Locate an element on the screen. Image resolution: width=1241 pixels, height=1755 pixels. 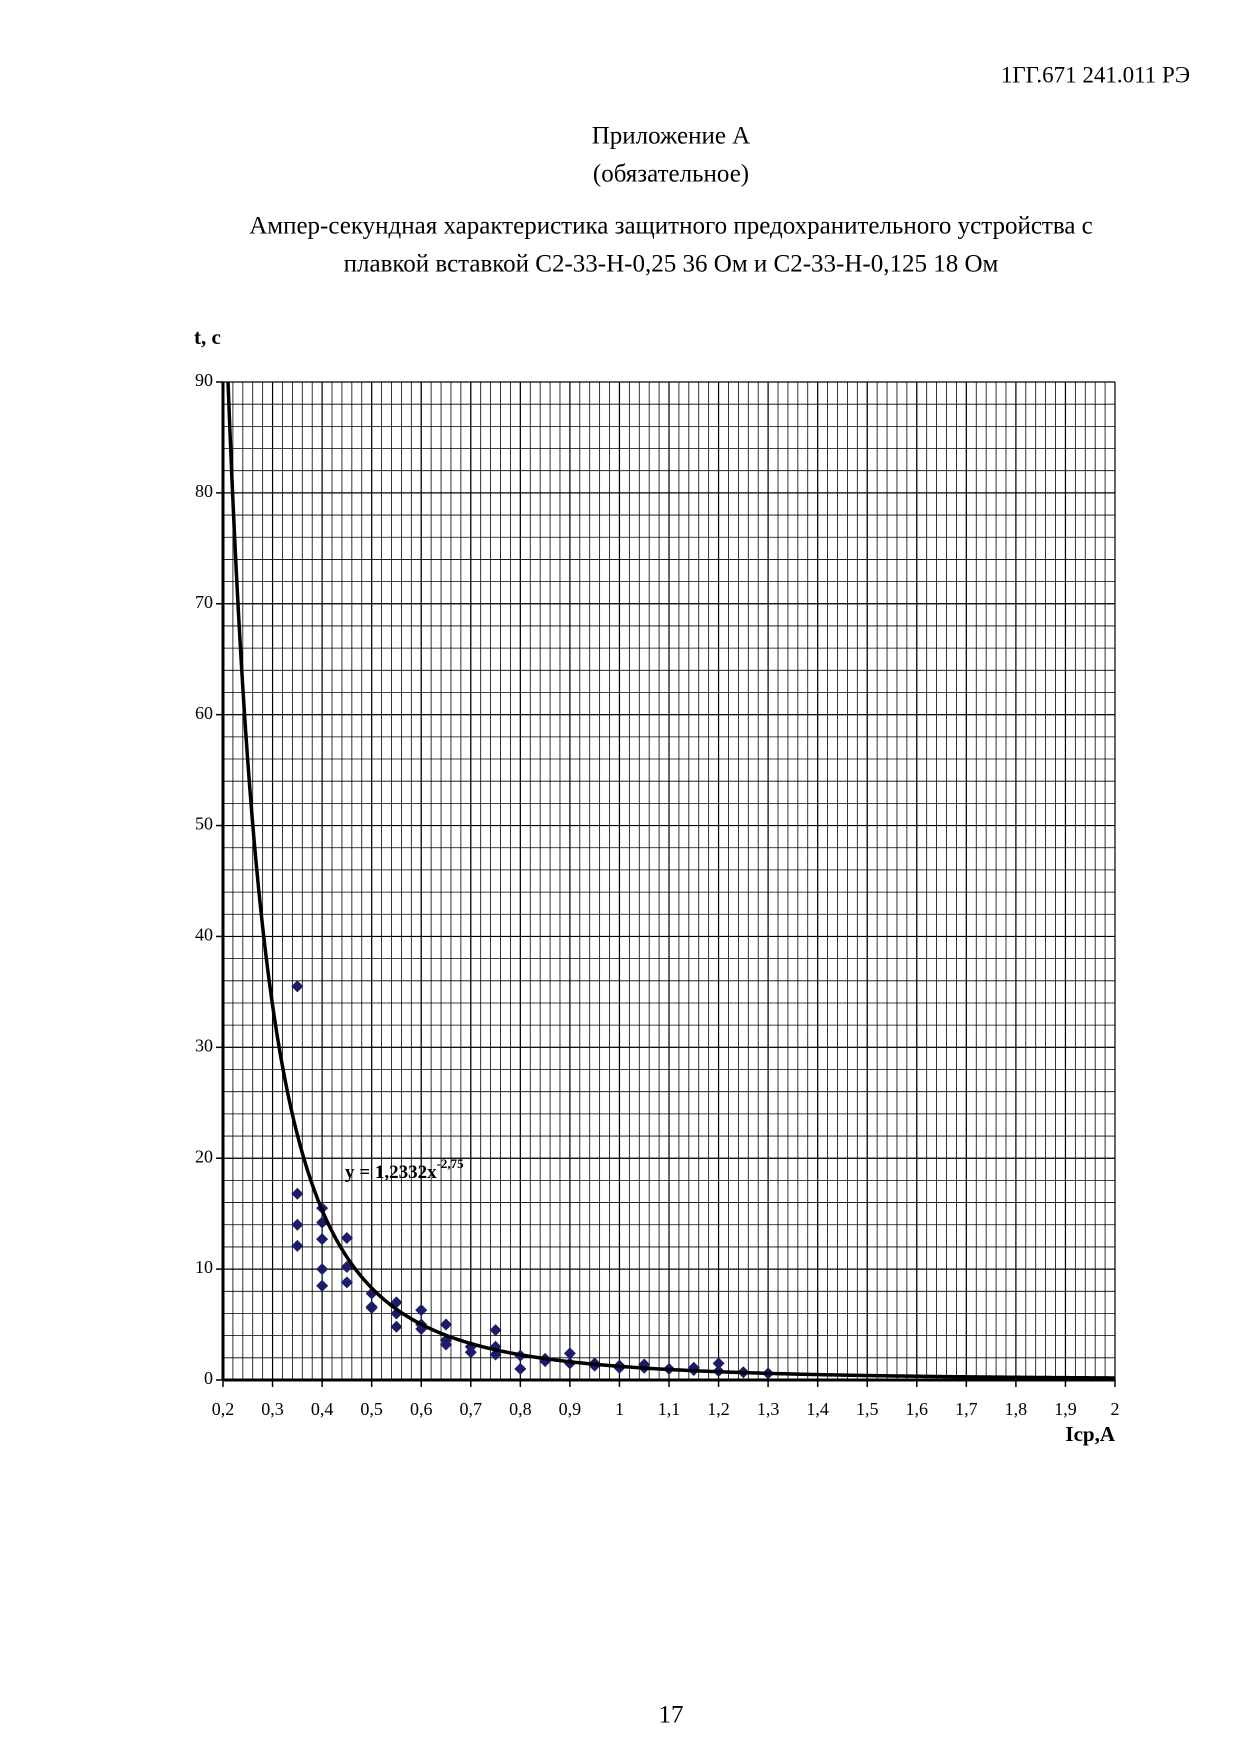
appendix-subtitle: (обязательное) is located at coordinates (671, 174).